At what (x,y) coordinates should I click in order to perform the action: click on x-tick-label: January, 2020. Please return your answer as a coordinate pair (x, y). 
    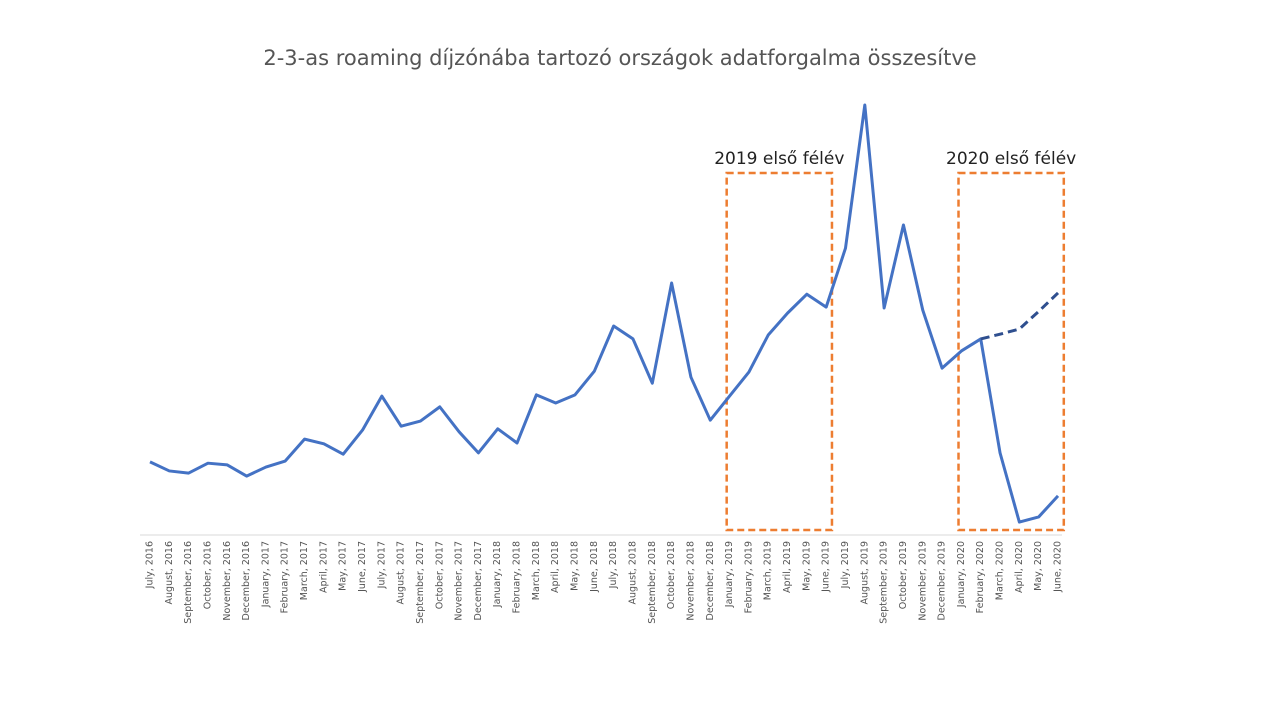
    Looking at the image, I should click on (961, 574).